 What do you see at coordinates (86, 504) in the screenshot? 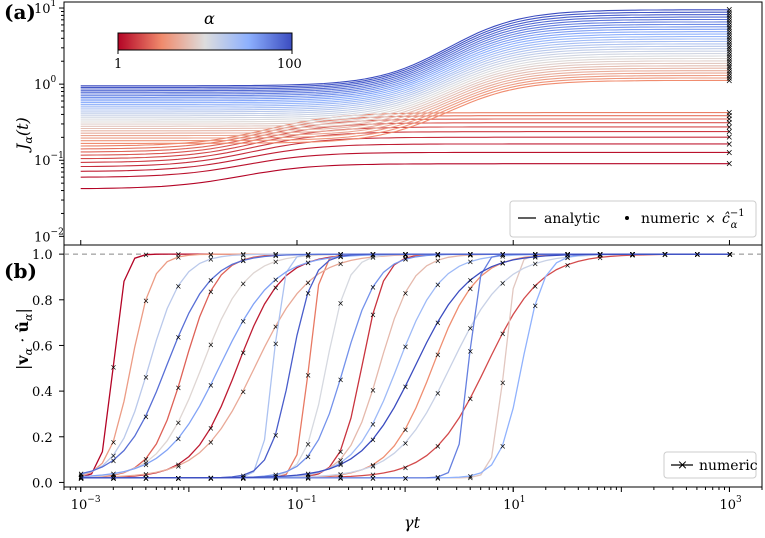
I see `xtick-label: 10⁻³` at bounding box center [86, 504].